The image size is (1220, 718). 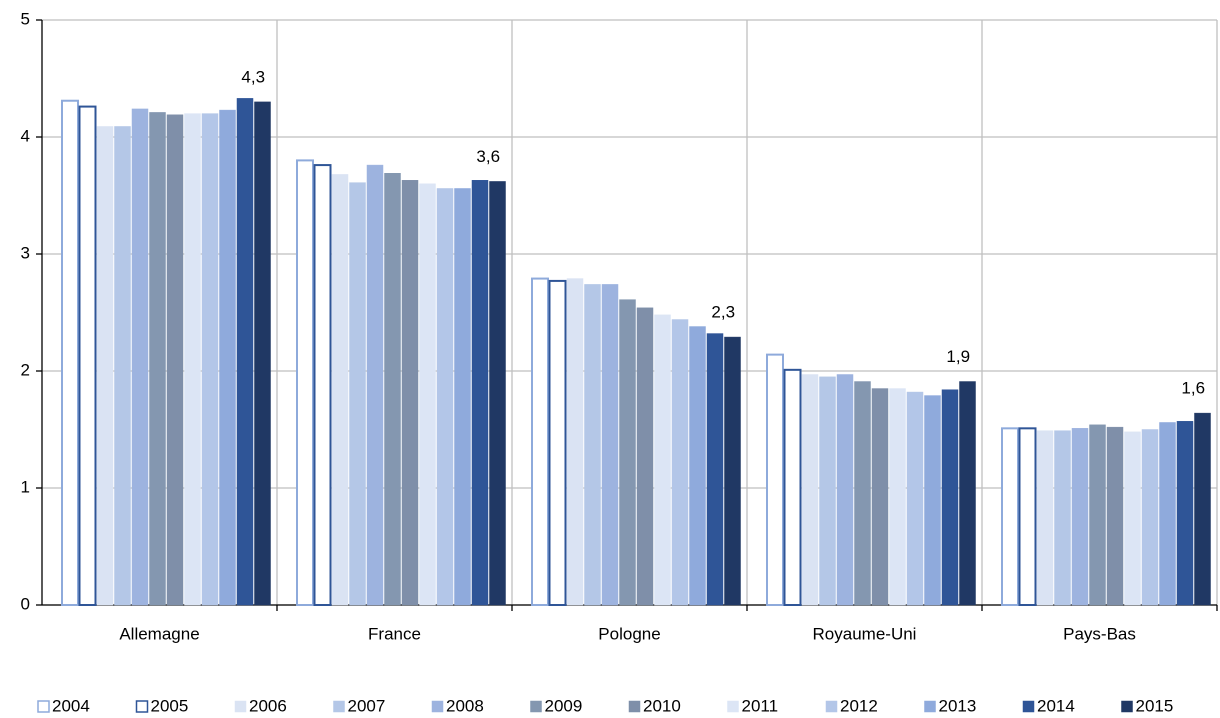 I want to click on data-label: 2,3, so click(x=723, y=312).